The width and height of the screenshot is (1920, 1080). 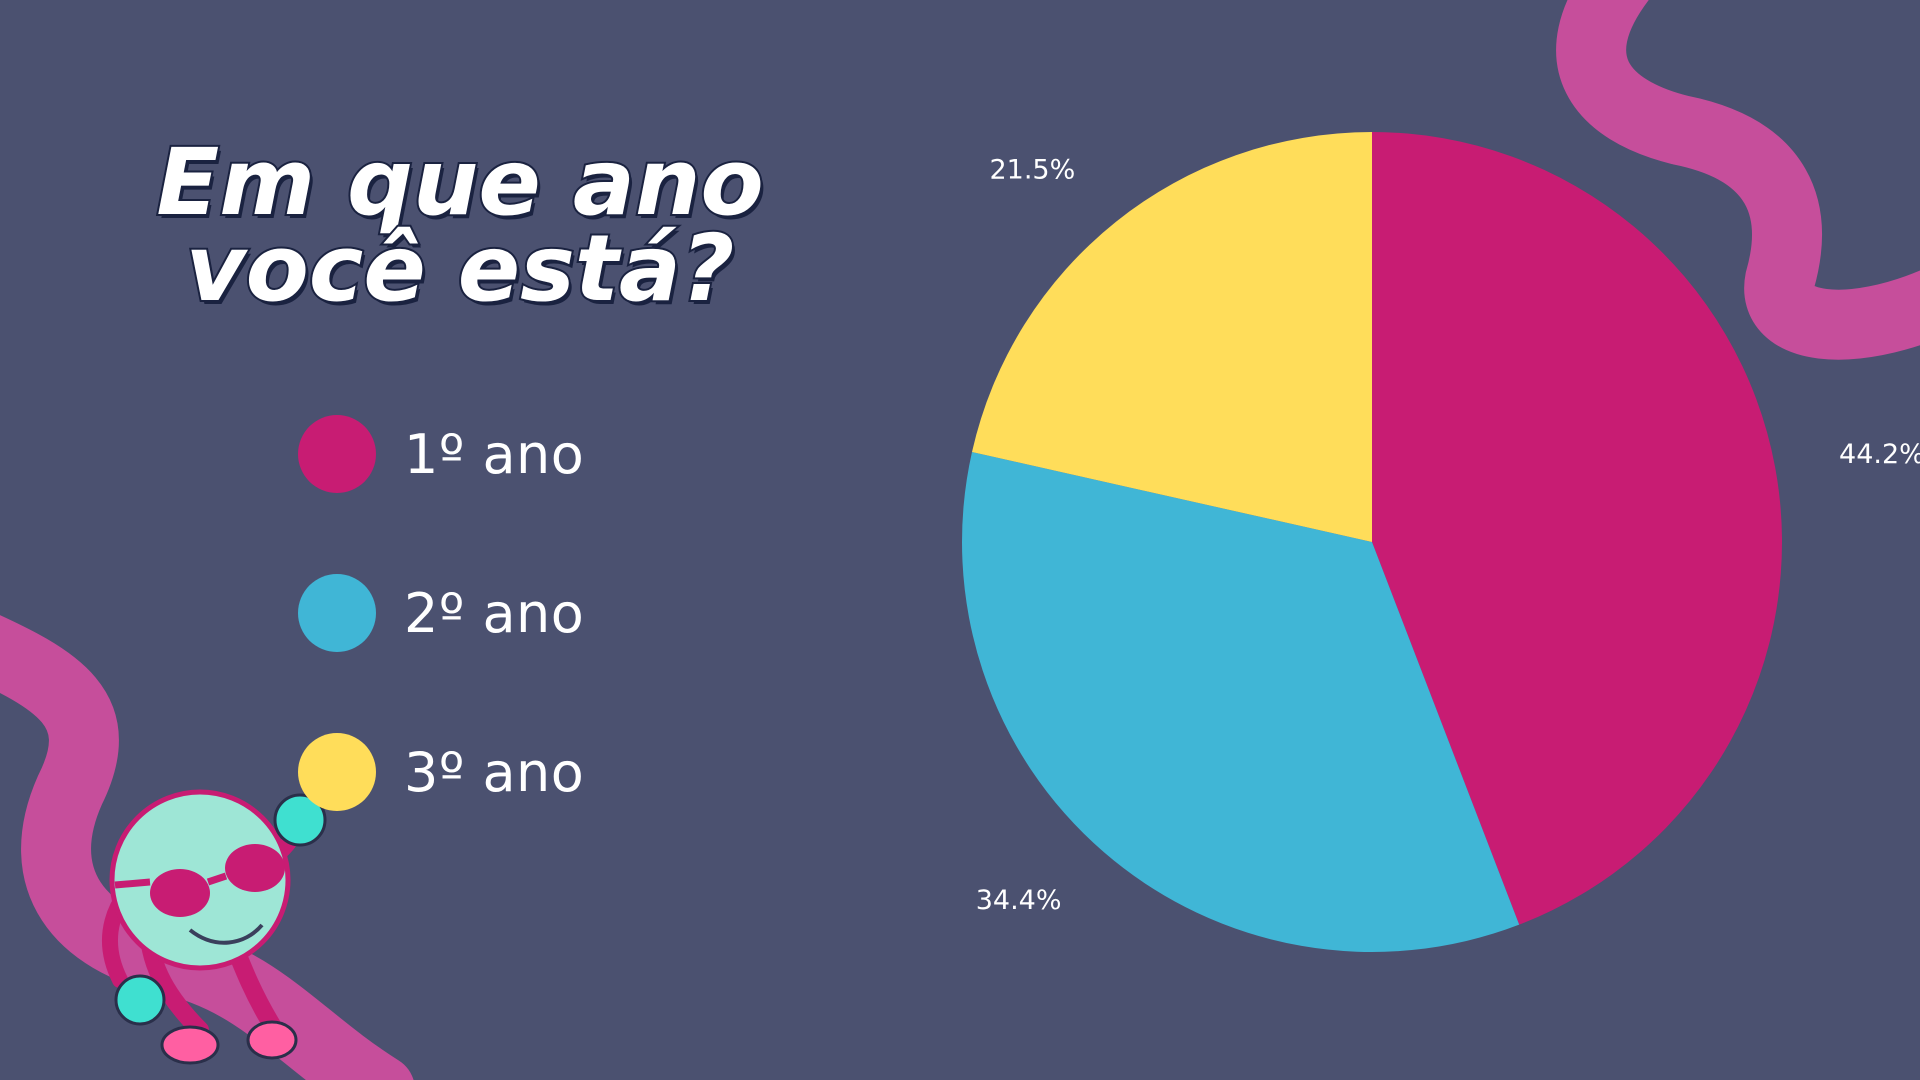 What do you see at coordinates (1019, 900) in the screenshot?
I see `pie-label-2: 34.4%` at bounding box center [1019, 900].